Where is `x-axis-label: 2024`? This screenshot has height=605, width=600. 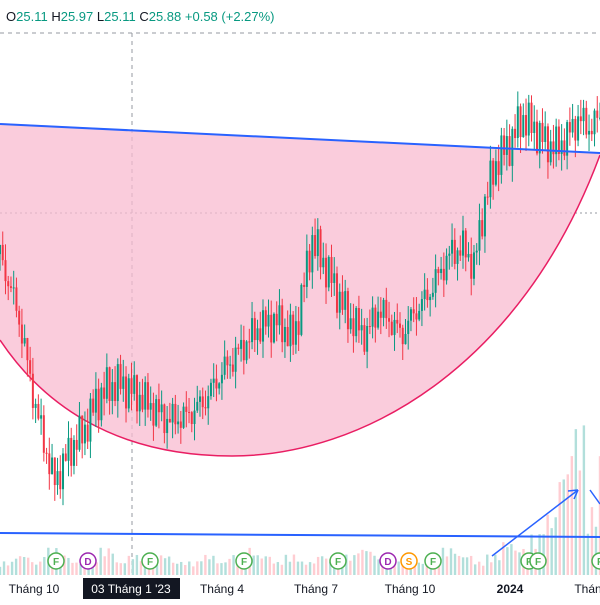 x-axis-label: 2024 is located at coordinates (510, 589).